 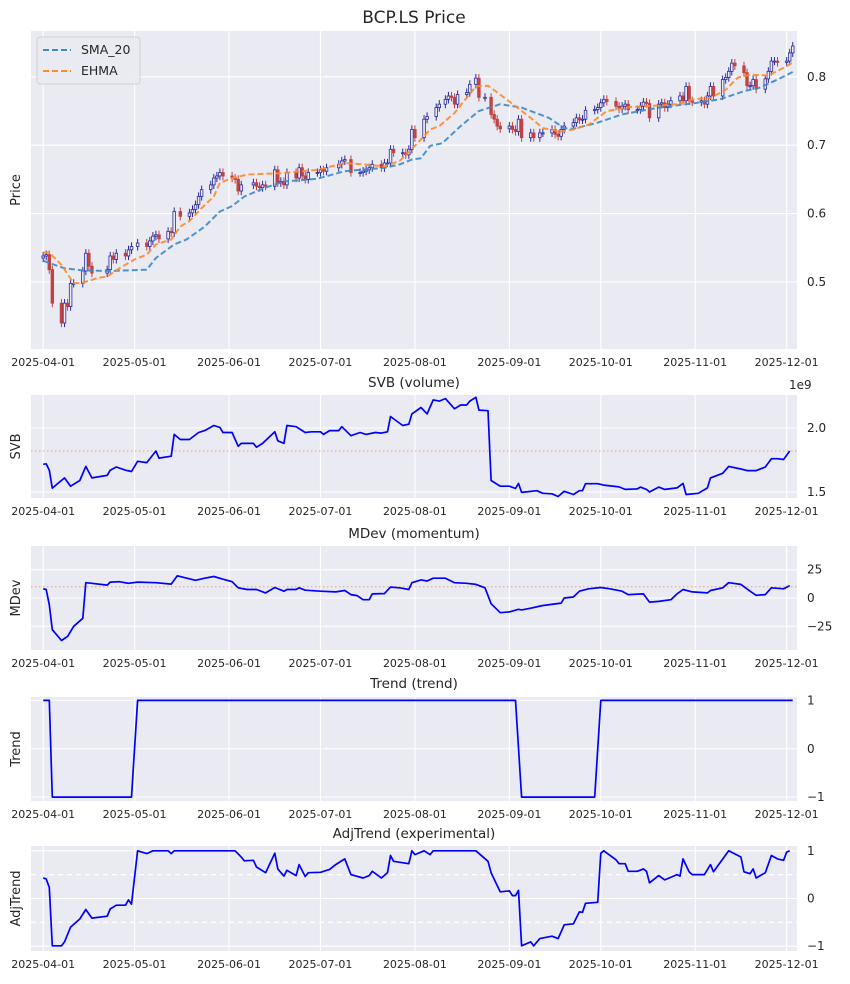 I want to click on x-tick-label: 2025-11-01, so click(x=695, y=362).